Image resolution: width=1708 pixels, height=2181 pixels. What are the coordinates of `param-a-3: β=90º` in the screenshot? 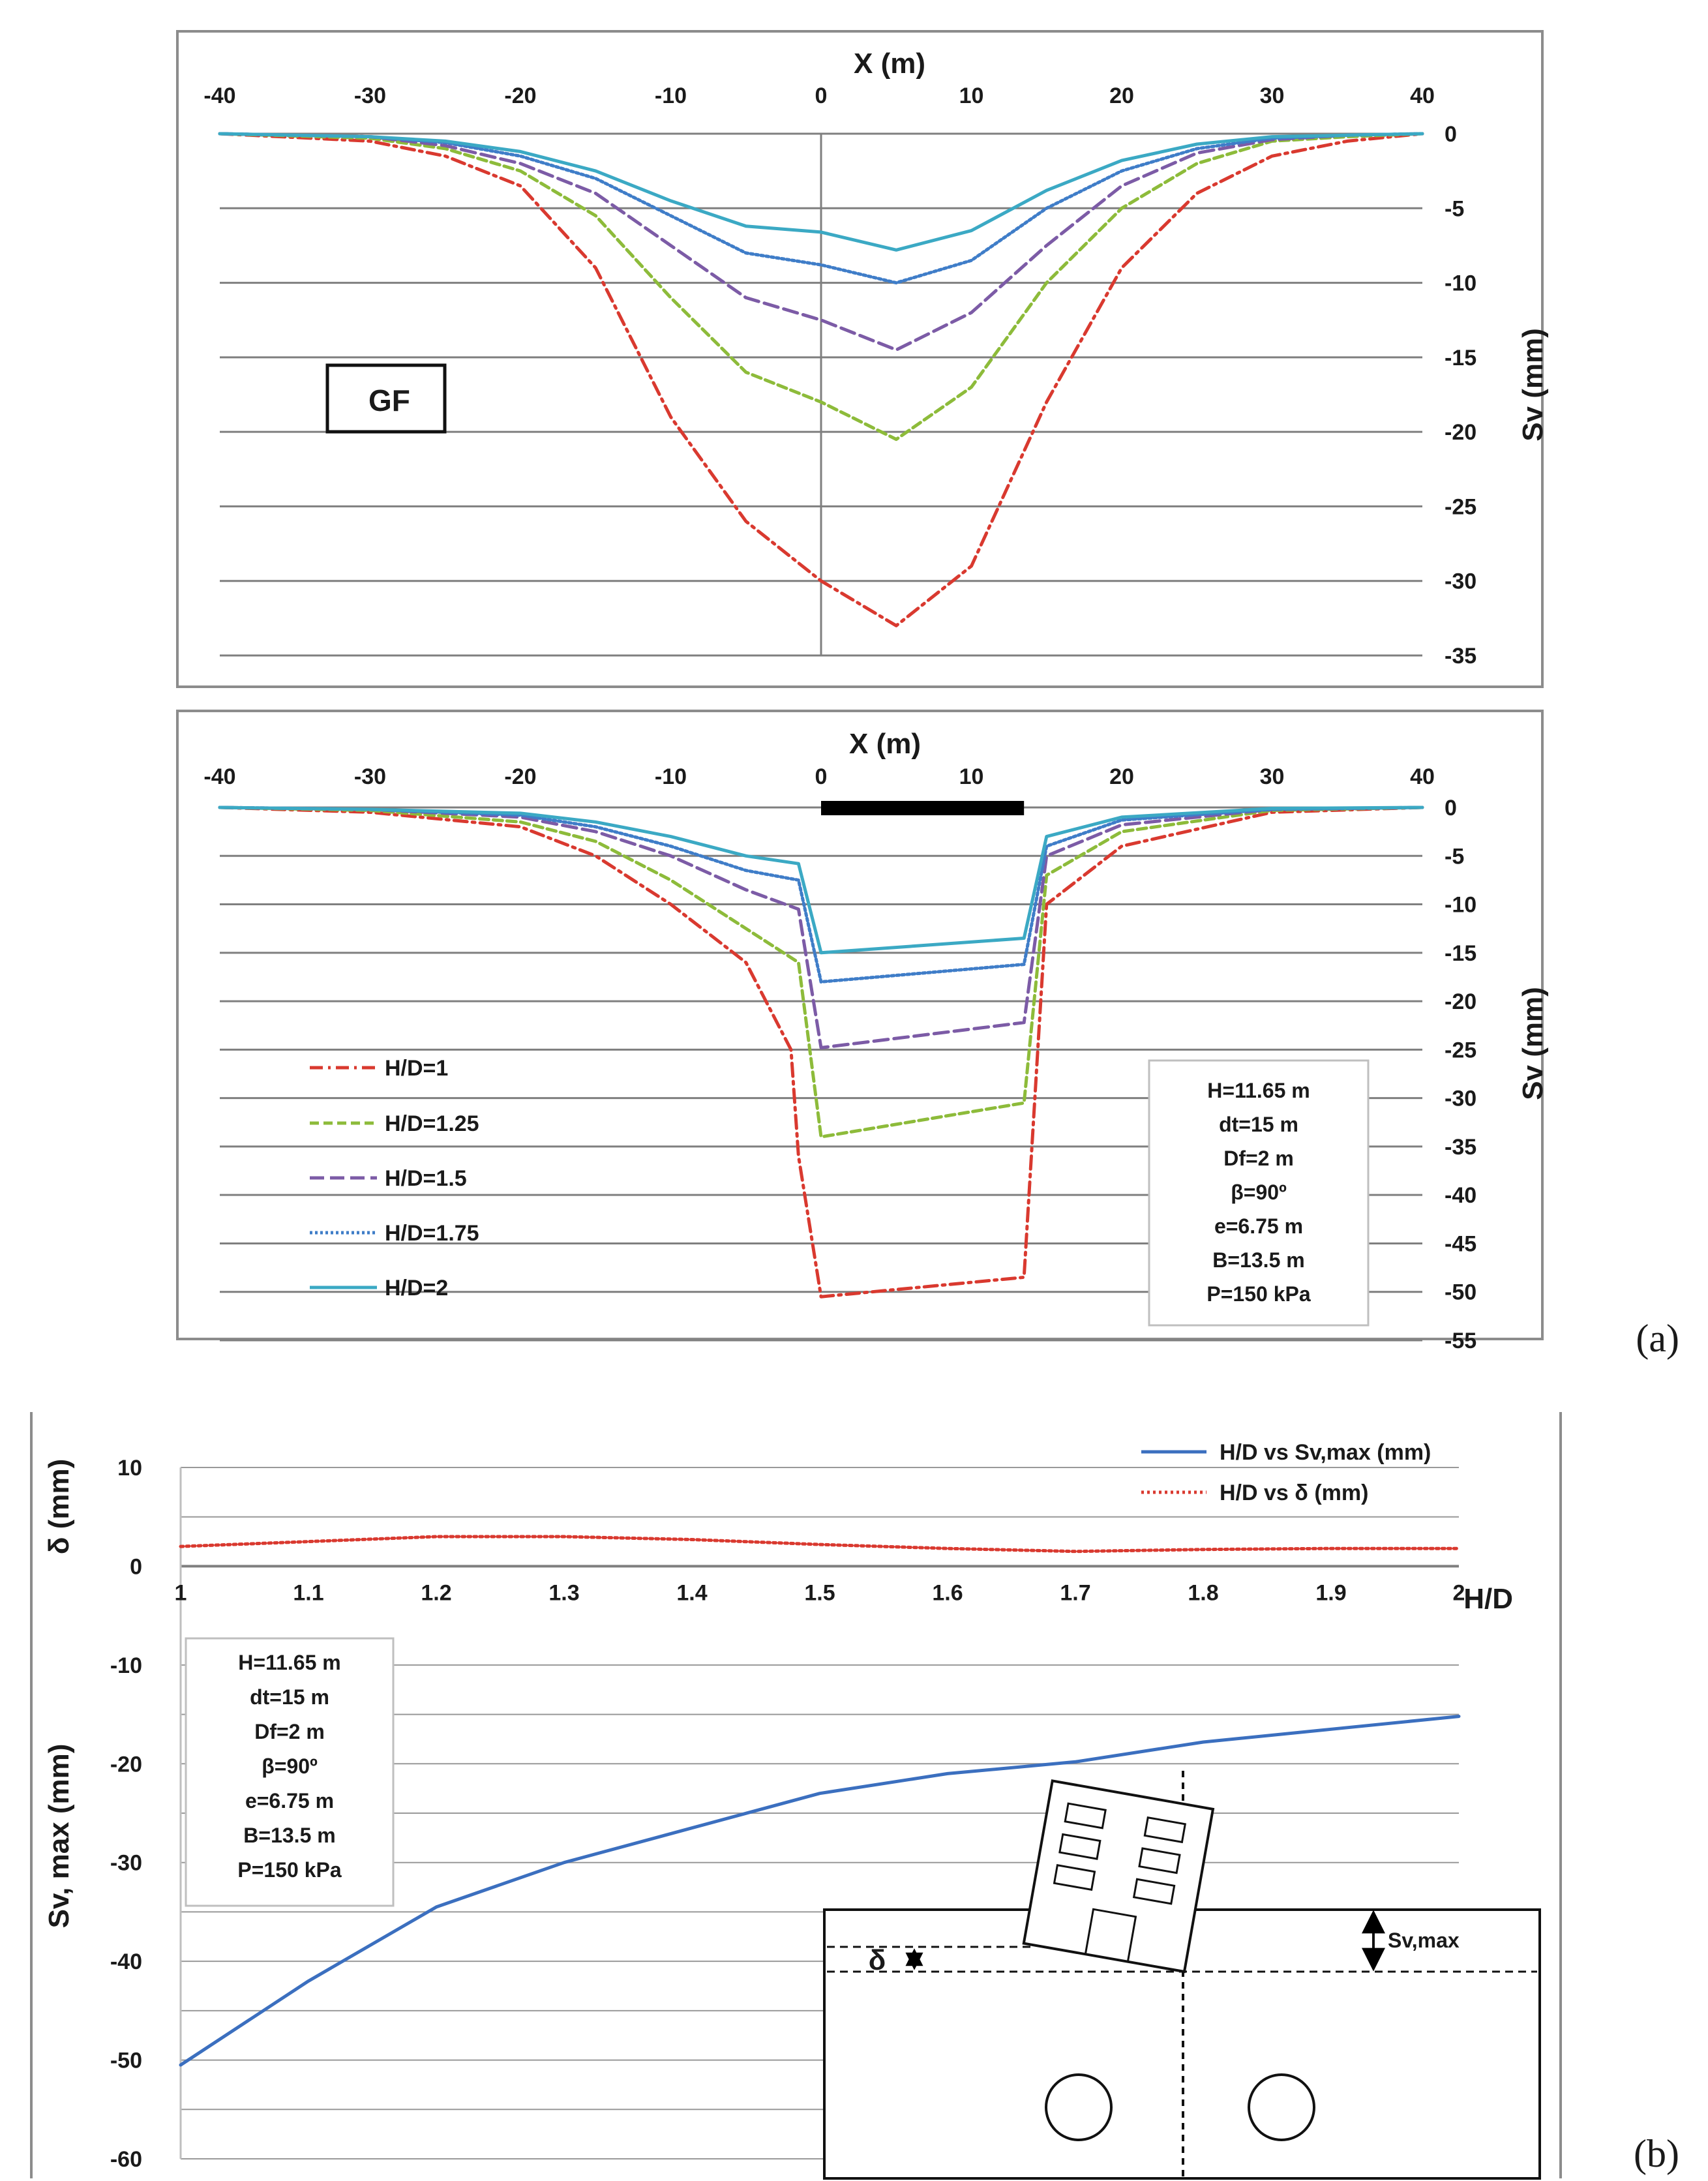 It's located at (1259, 1192).